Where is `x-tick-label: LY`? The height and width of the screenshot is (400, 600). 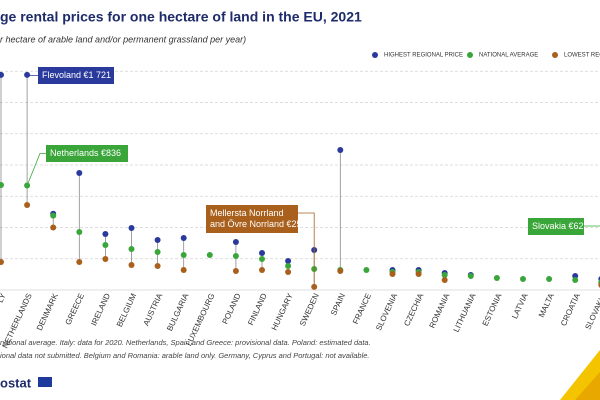
x-tick-label: LY is located at coordinates (4, 297).